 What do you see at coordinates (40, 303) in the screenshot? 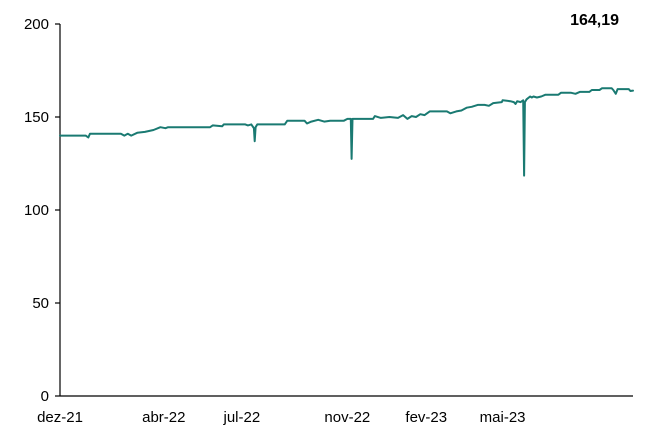
I see `y-tick-label: 50` at bounding box center [40, 303].